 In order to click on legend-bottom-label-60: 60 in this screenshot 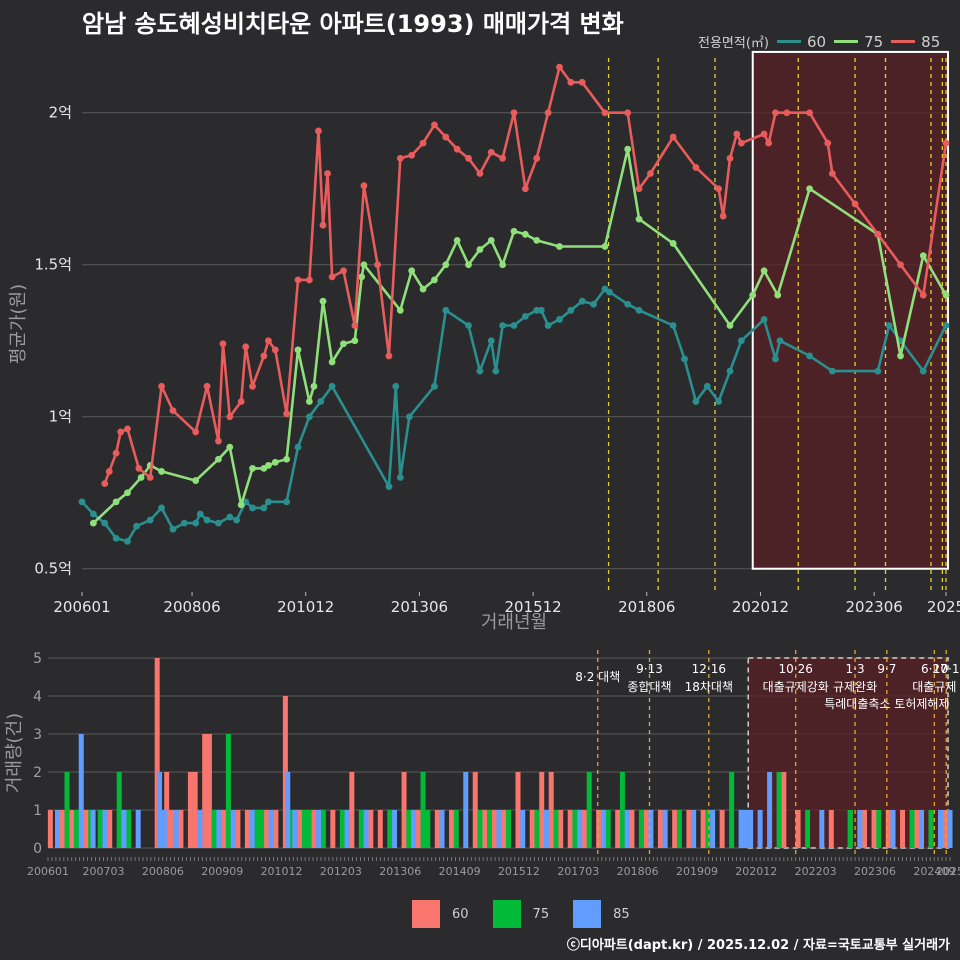, I will do `click(460, 914)`.